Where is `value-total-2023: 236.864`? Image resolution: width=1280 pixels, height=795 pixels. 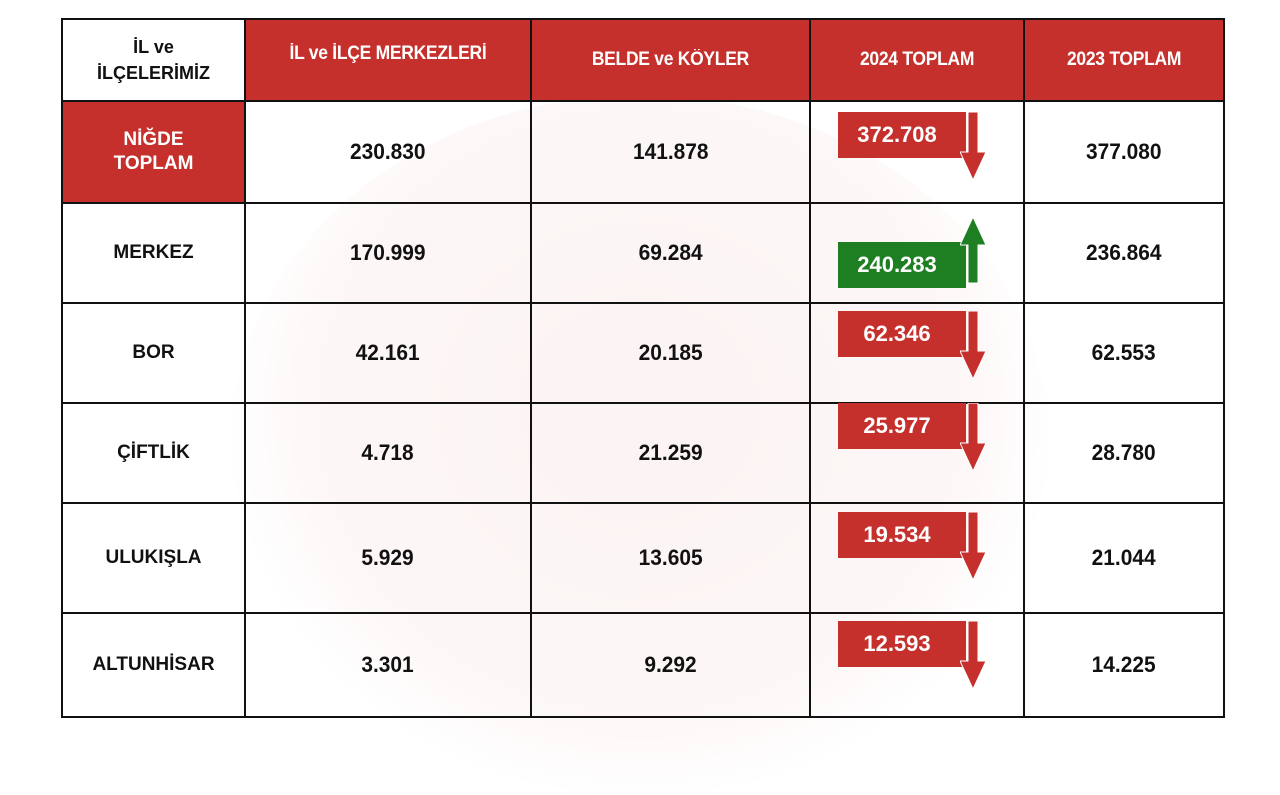 value-total-2023: 236.864 is located at coordinates (1124, 252).